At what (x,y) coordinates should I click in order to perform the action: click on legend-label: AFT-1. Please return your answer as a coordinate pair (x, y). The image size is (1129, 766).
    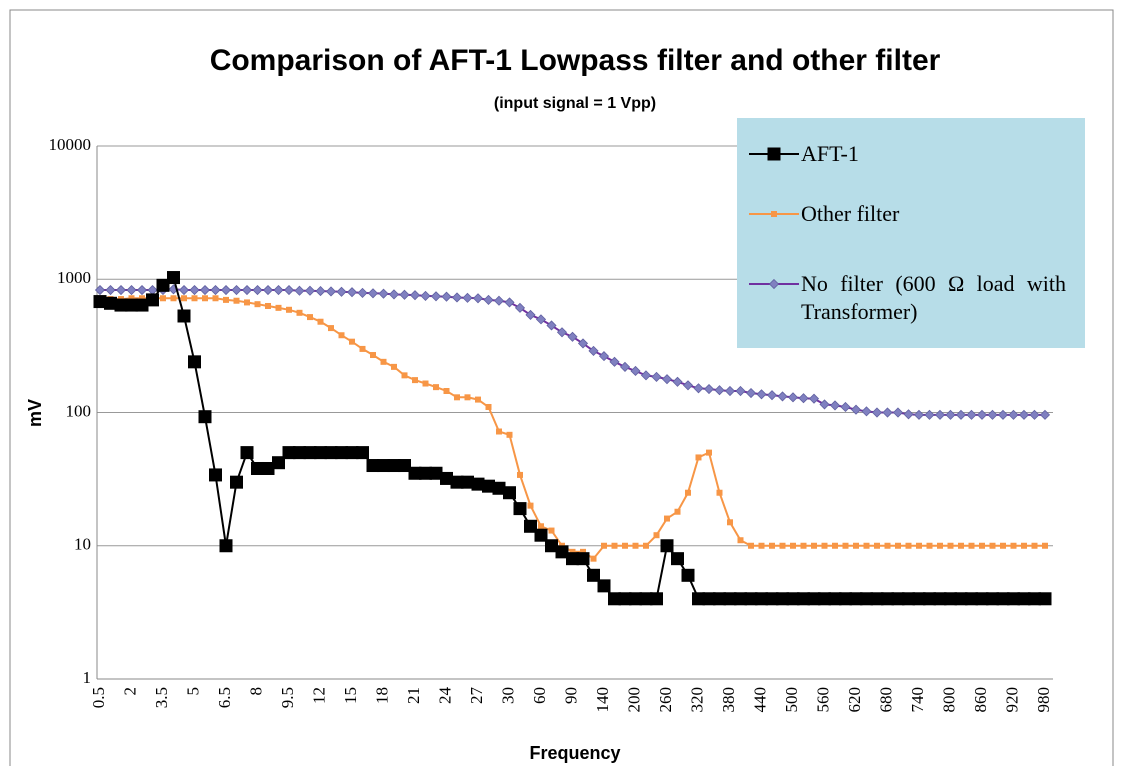
    Looking at the image, I should click on (830, 153).